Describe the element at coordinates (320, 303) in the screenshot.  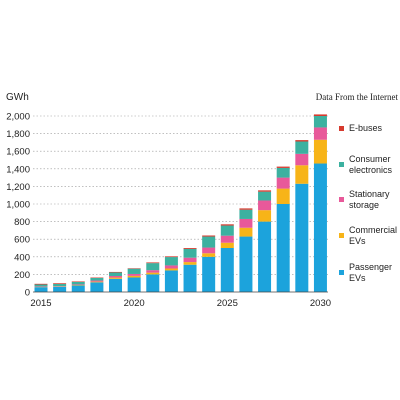
I see `x-tick-label: 2030` at that location.